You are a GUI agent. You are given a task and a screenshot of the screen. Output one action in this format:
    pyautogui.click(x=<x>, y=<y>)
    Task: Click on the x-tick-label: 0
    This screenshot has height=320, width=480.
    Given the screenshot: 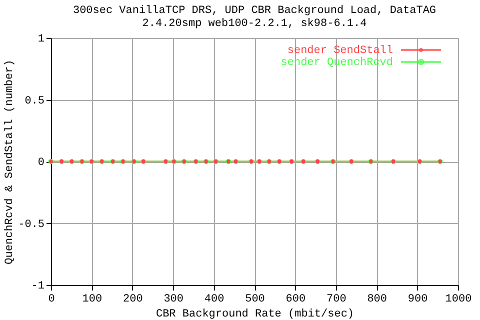 What is the action you would take?
    pyautogui.click(x=51, y=300)
    